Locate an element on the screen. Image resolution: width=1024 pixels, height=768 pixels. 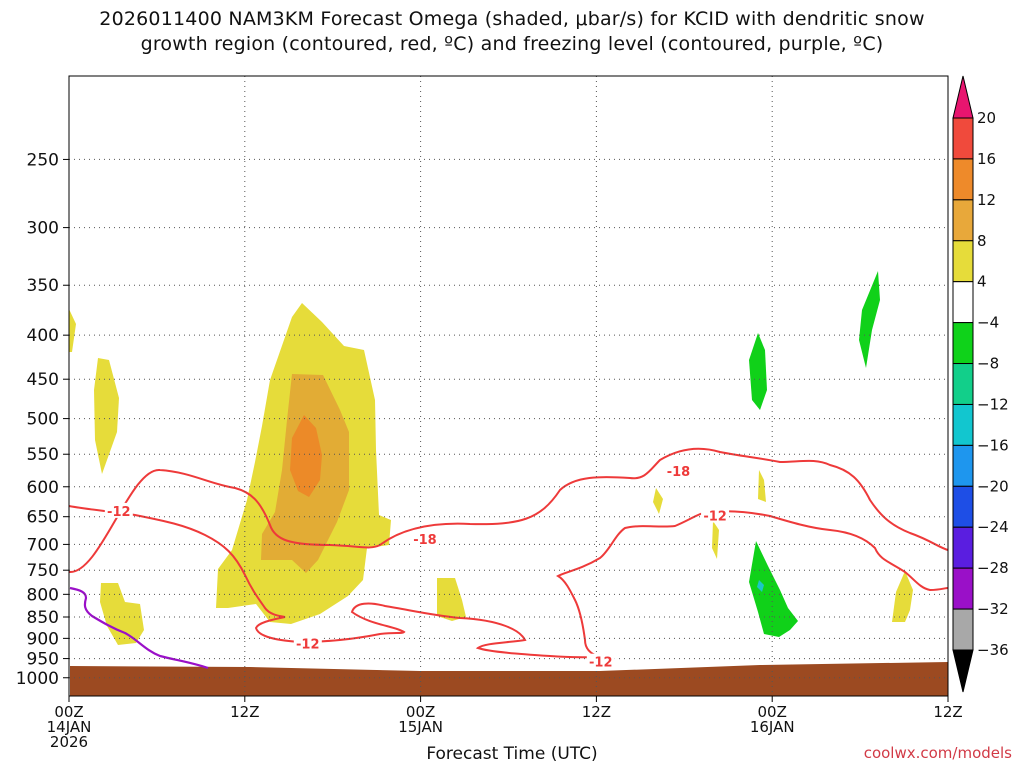
colorbar-label: 20 is located at coordinates (986, 118).